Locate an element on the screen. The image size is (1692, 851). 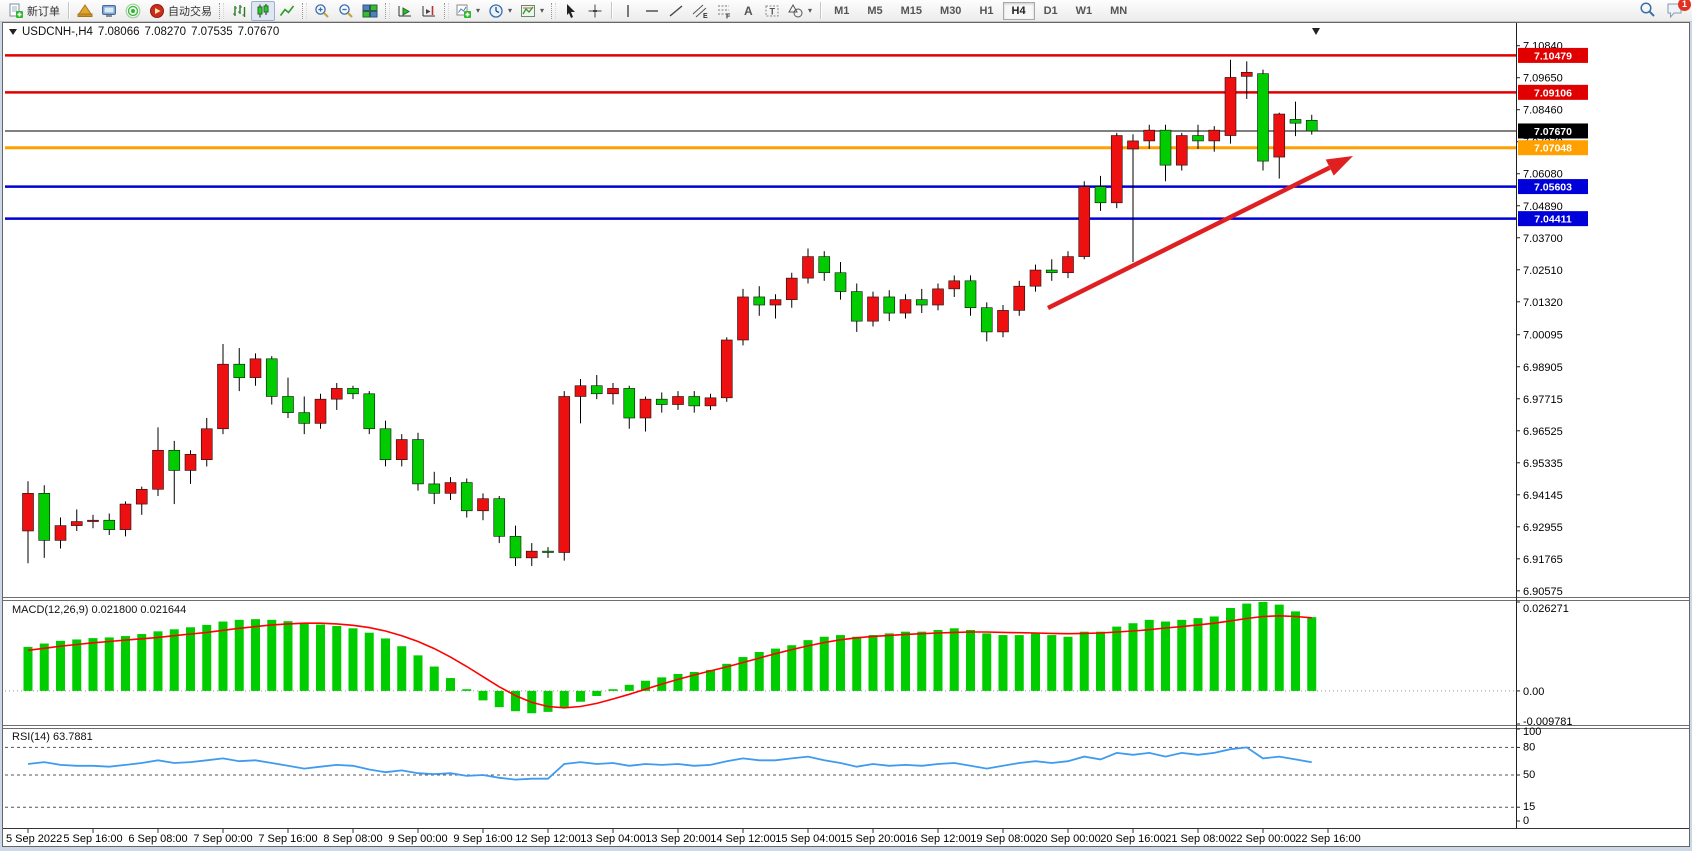
svg-text: 6.92955 is located at coordinates (1543, 528).